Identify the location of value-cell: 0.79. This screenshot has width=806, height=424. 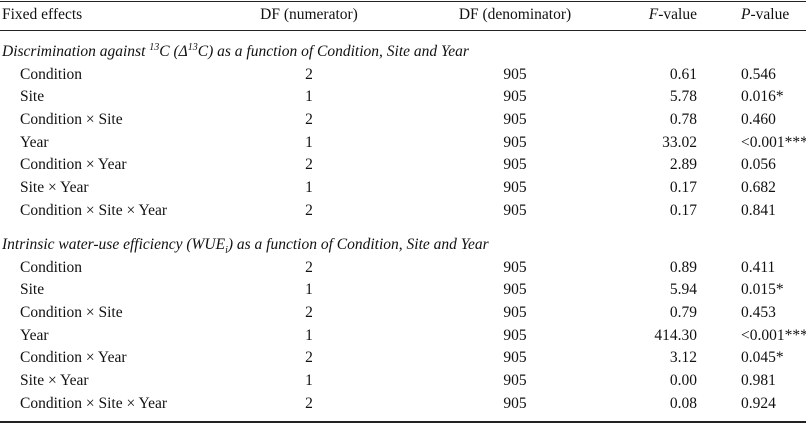
(683, 312).